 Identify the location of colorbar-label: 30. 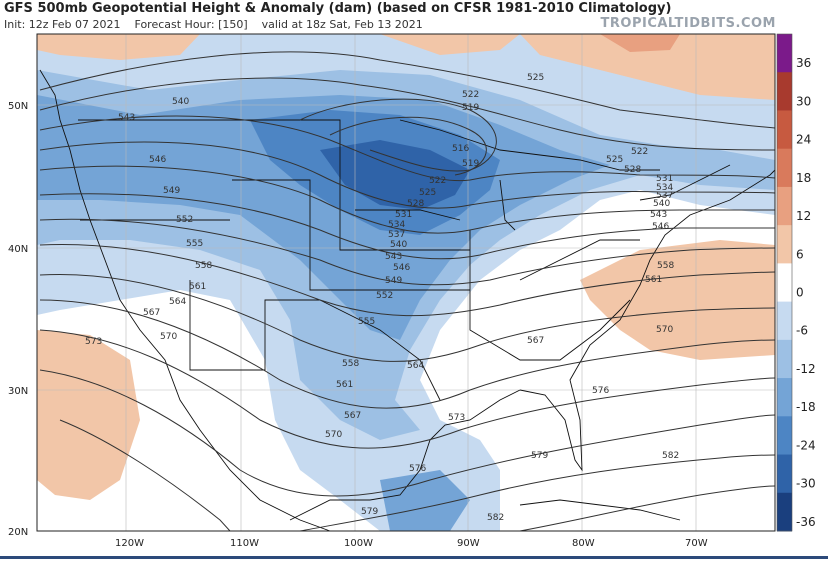
(803, 101).